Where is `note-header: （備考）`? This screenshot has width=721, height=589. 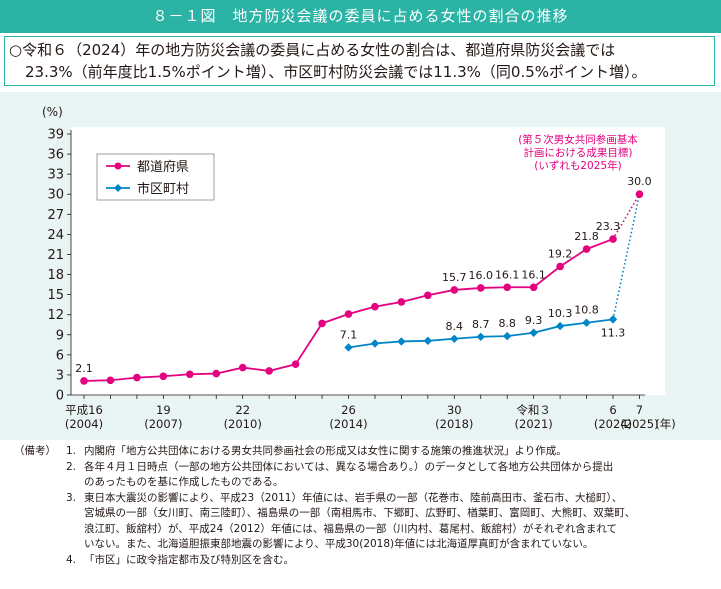 note-header: （備考） is located at coordinates (35, 451).